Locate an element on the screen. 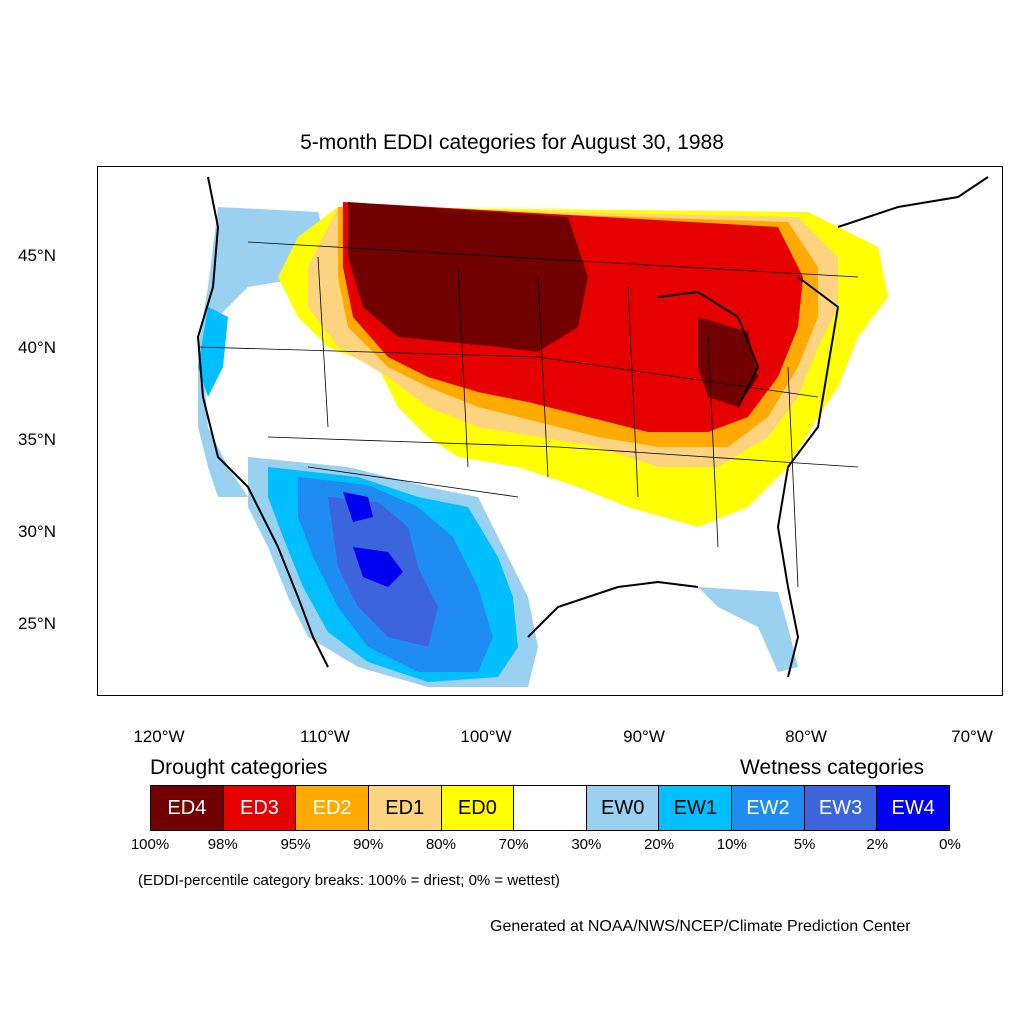 The height and width of the screenshot is (1024, 1024). legend-box-ew3: EW3 is located at coordinates (841, 808).